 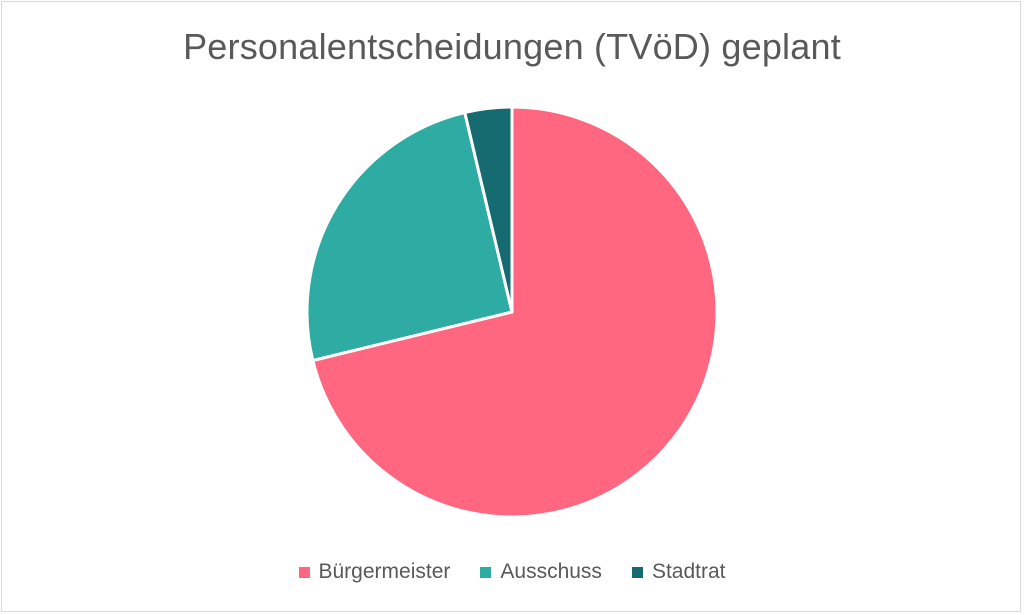 I want to click on legend-item-stadtrat: Stadtrat, so click(x=678, y=572).